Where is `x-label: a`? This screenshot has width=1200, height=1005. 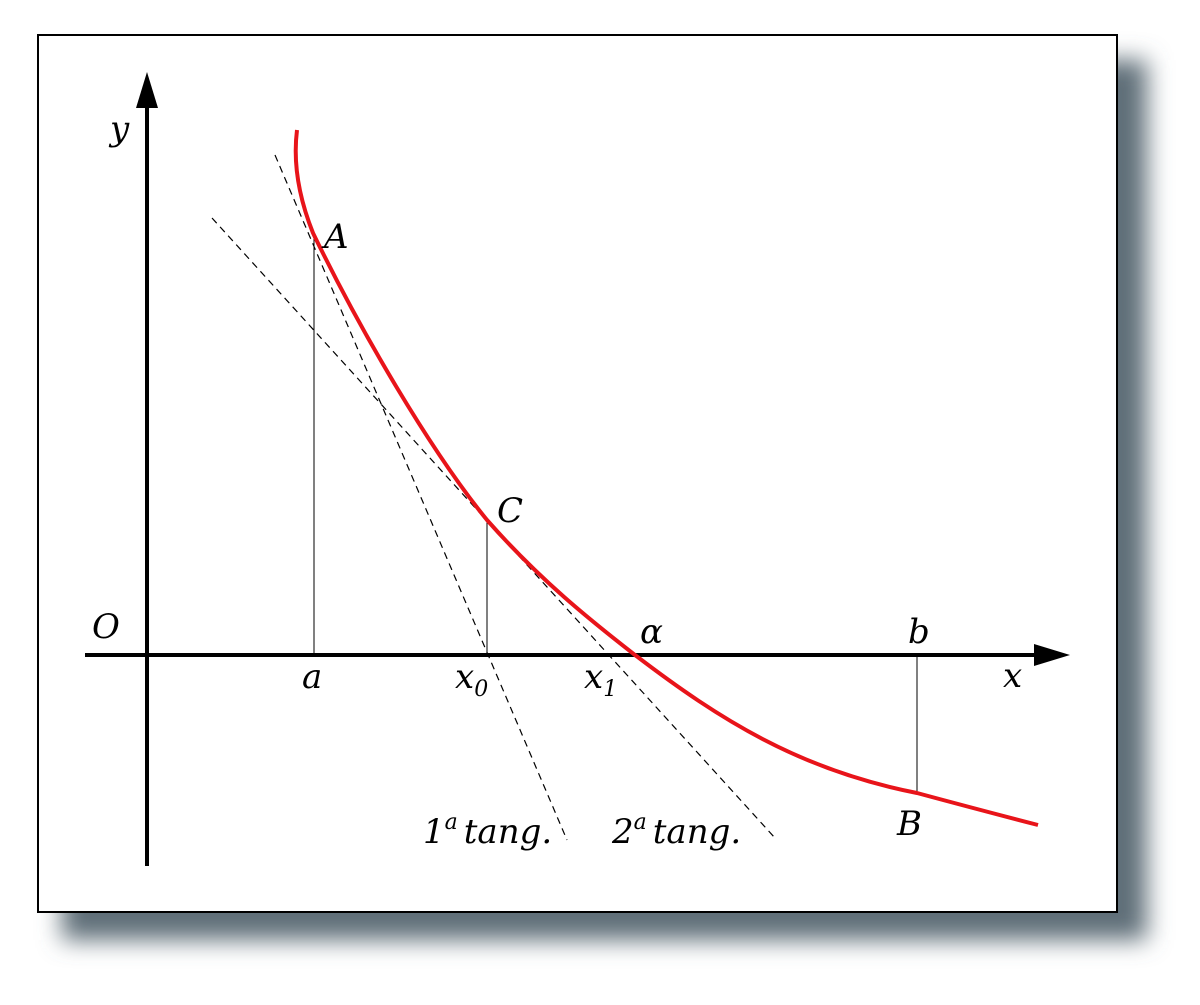 x-label: a is located at coordinates (312, 677).